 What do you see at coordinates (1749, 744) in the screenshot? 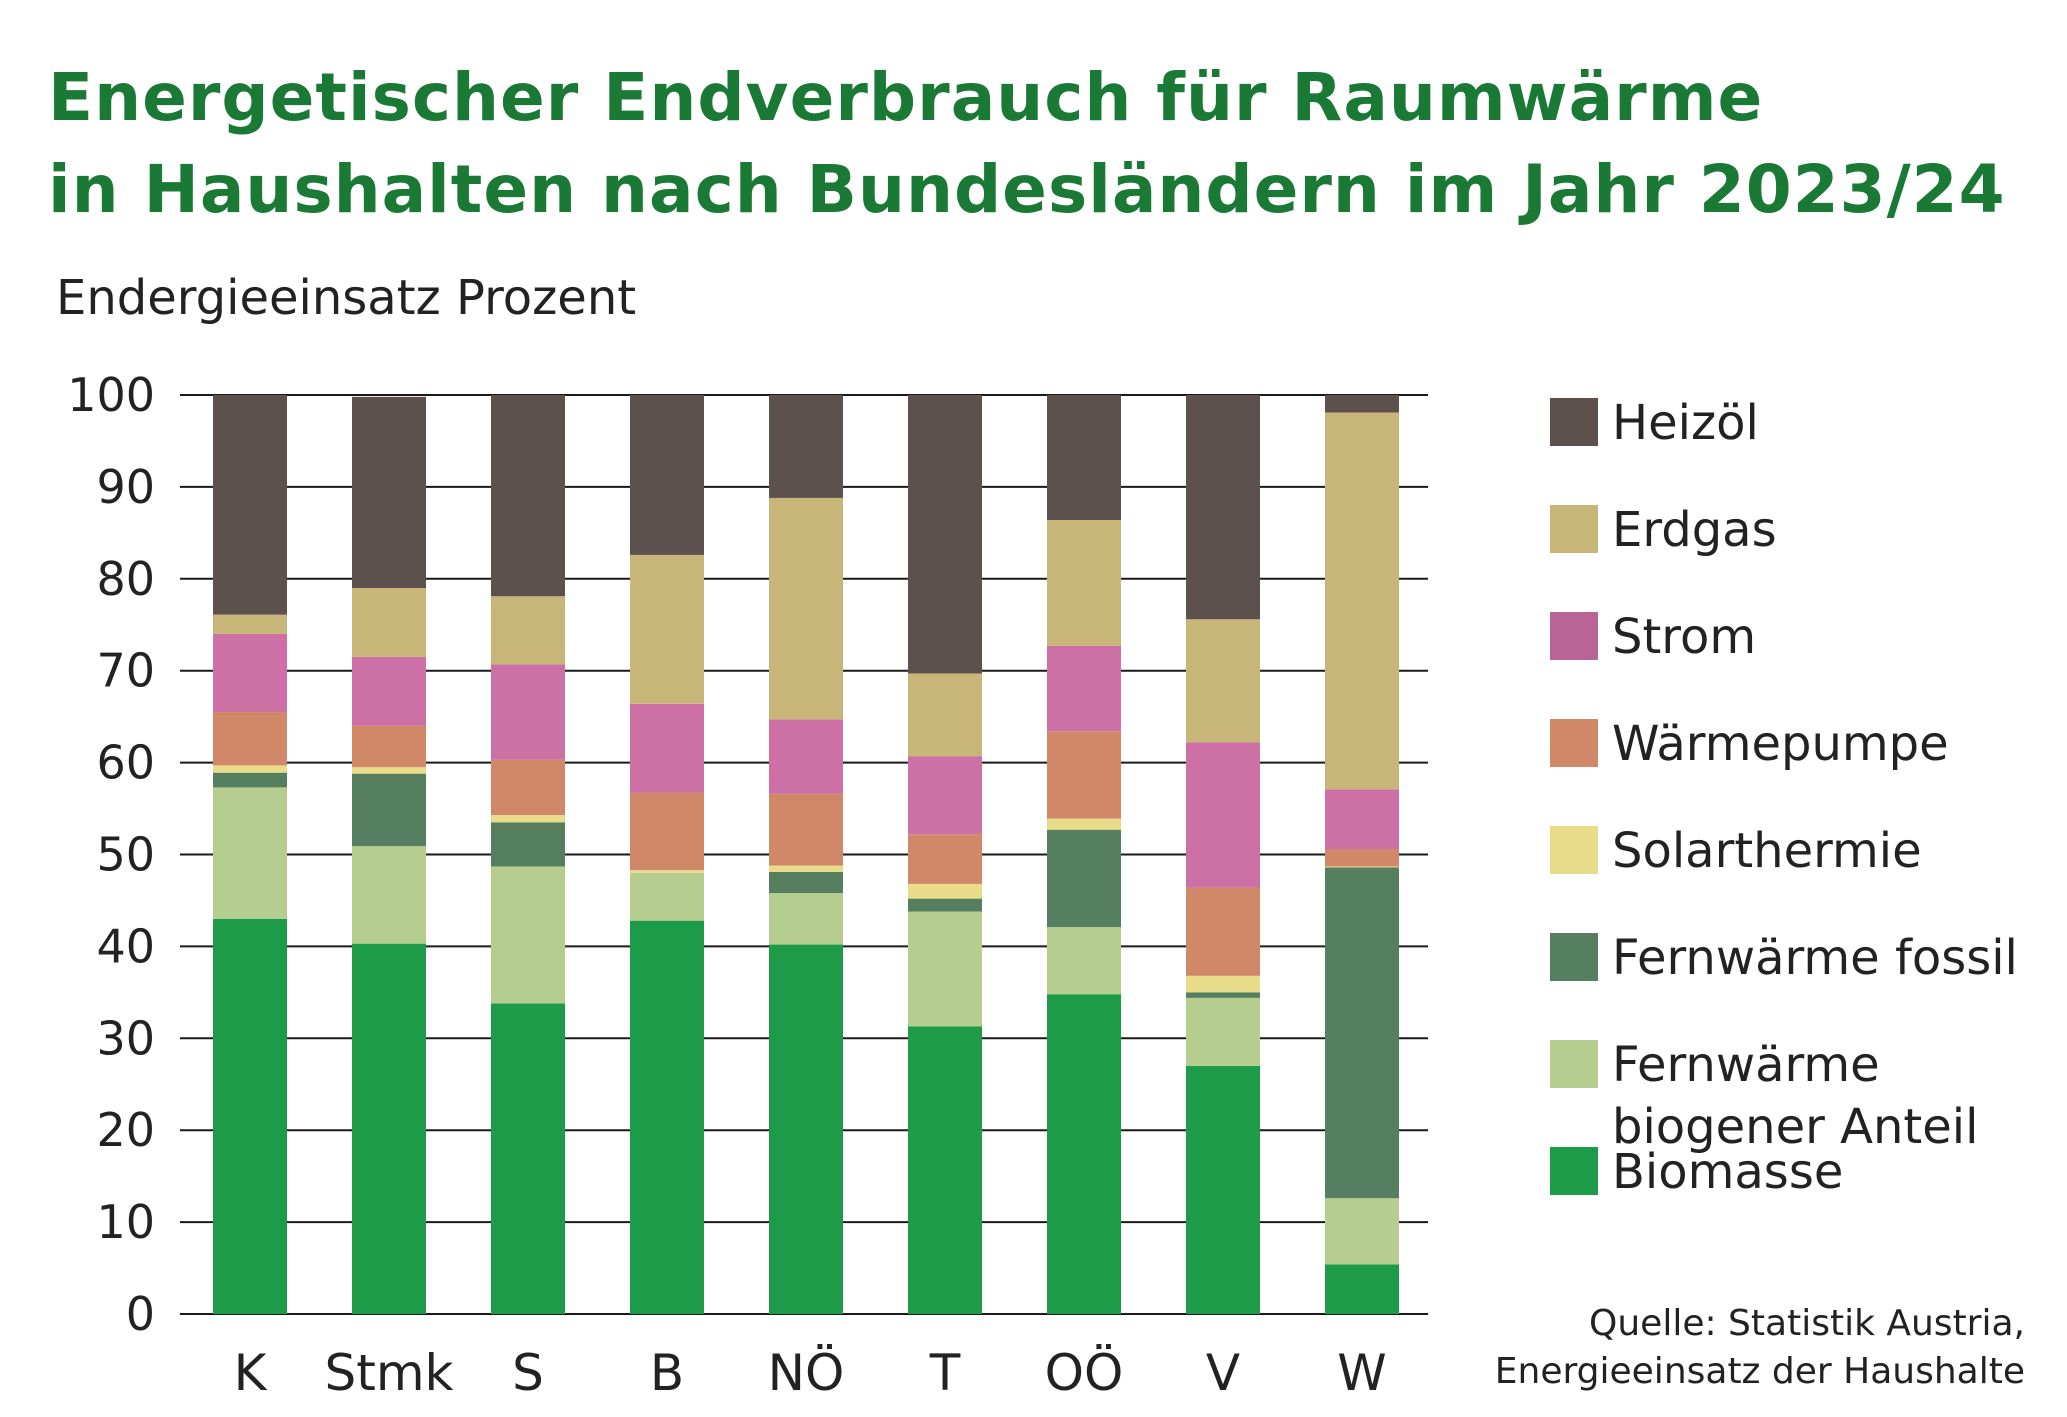
I see `legend-item: Wärmepumpe` at bounding box center [1749, 744].